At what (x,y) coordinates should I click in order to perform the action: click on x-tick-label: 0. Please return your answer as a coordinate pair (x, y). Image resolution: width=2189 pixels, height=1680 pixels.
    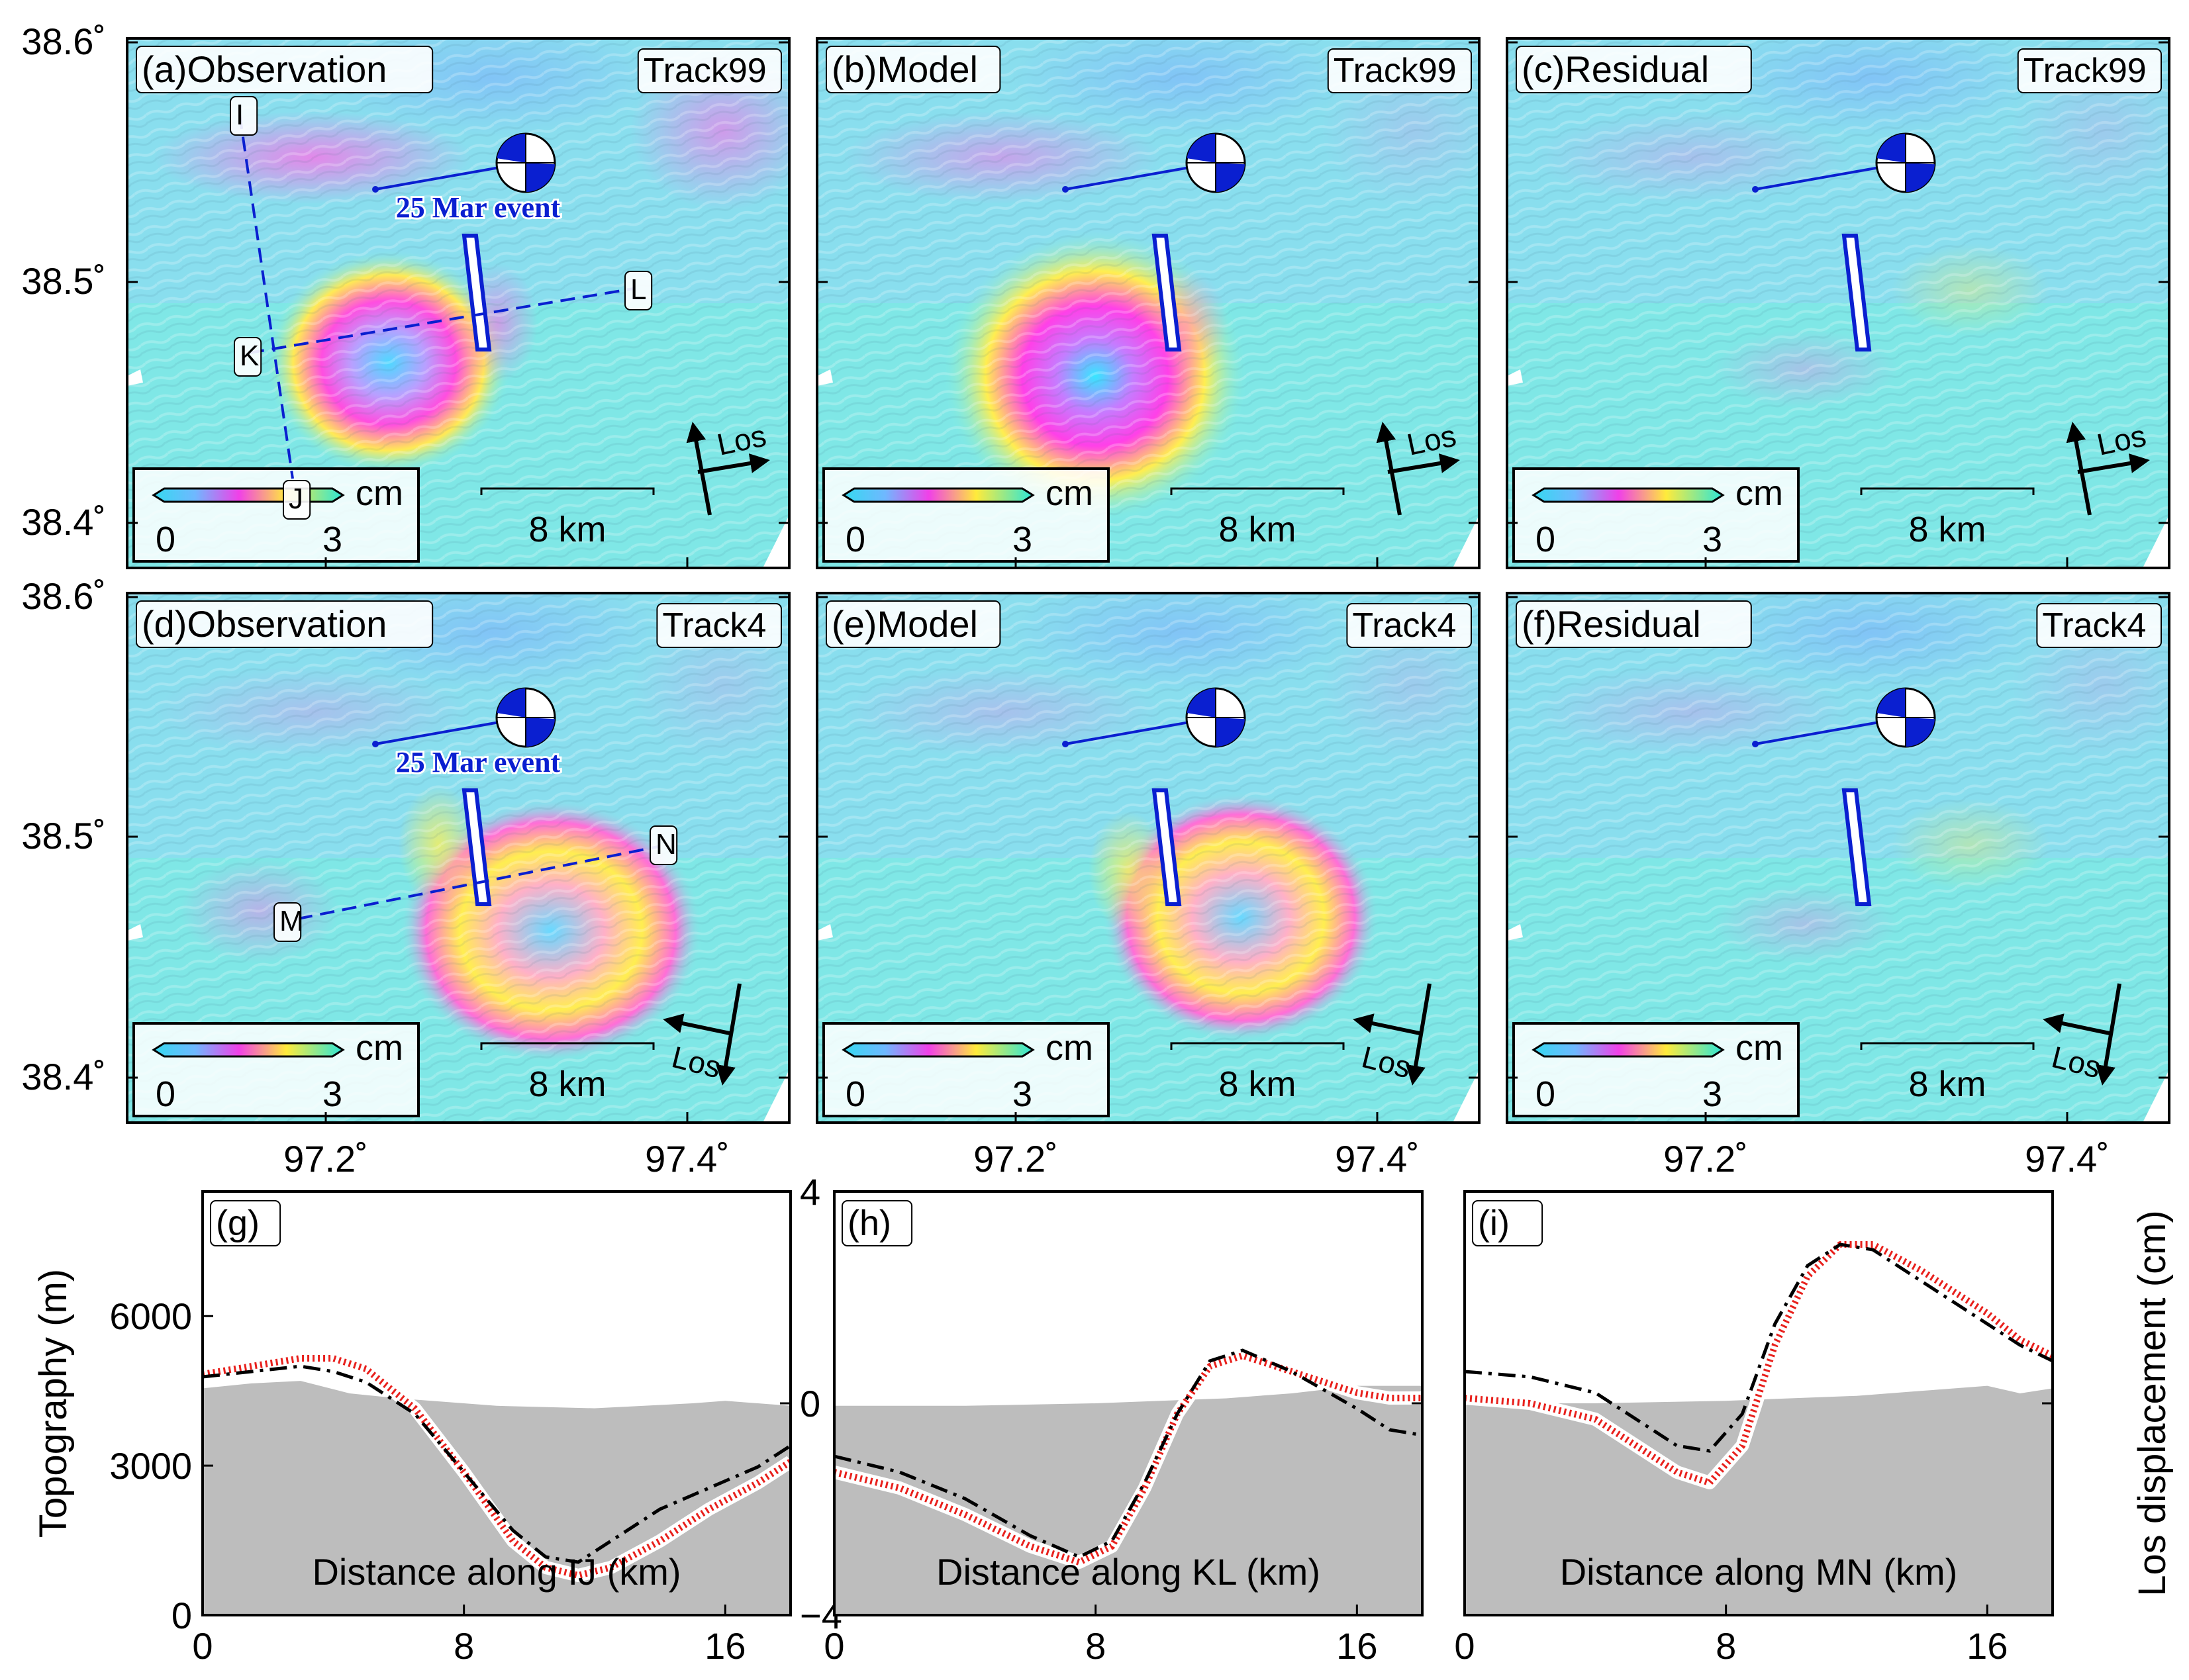
    Looking at the image, I should click on (834, 1646).